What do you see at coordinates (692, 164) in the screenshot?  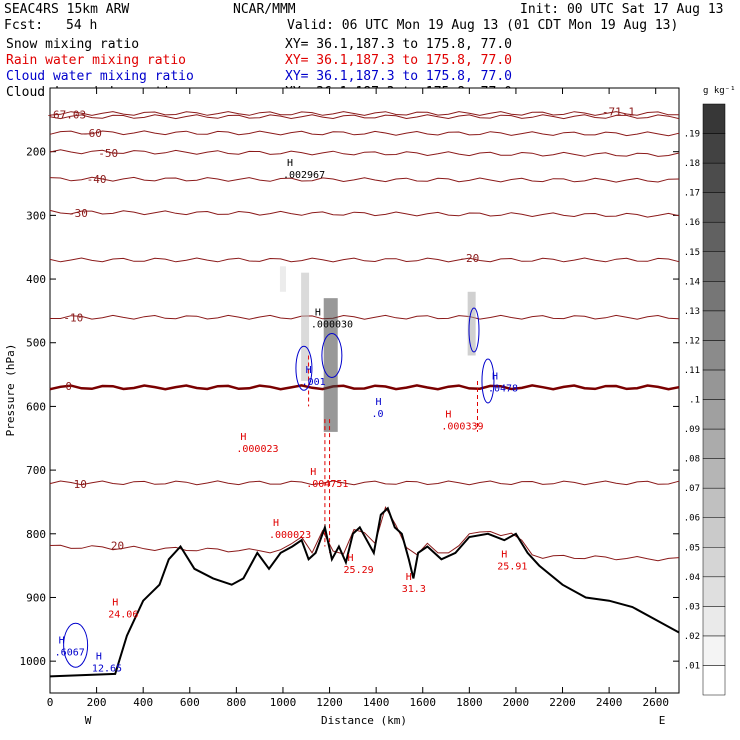 I see `colorbar-label: .18` at bounding box center [692, 164].